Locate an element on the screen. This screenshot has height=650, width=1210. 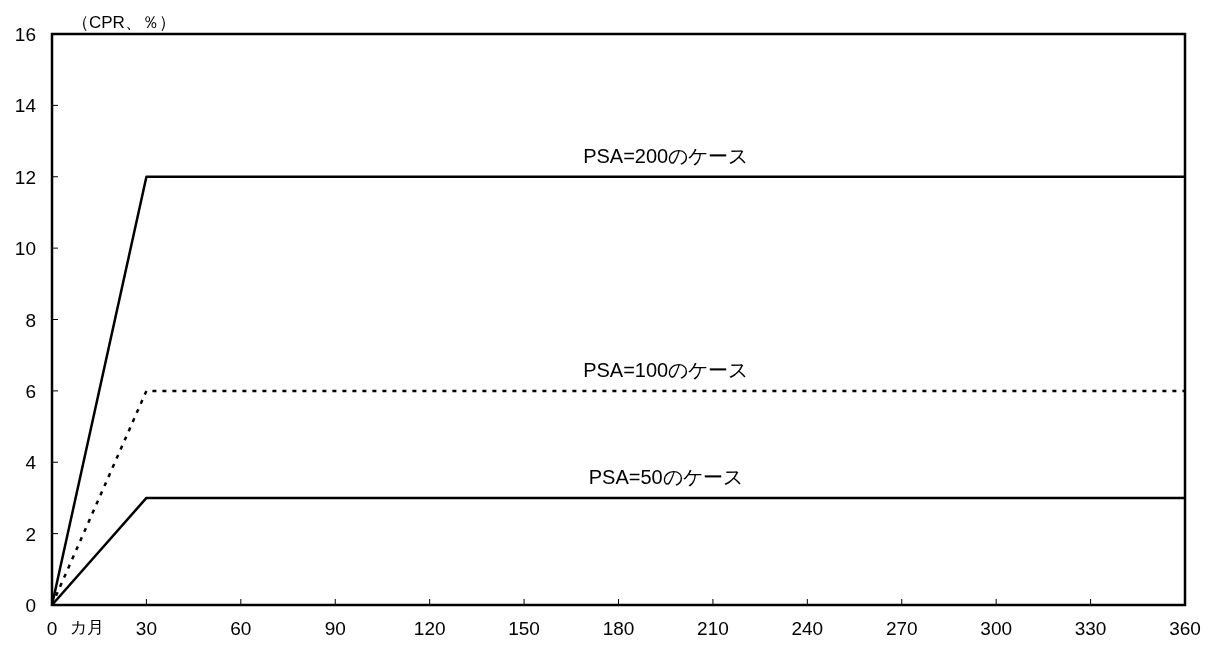
xtick: 30 is located at coordinates (146, 628).